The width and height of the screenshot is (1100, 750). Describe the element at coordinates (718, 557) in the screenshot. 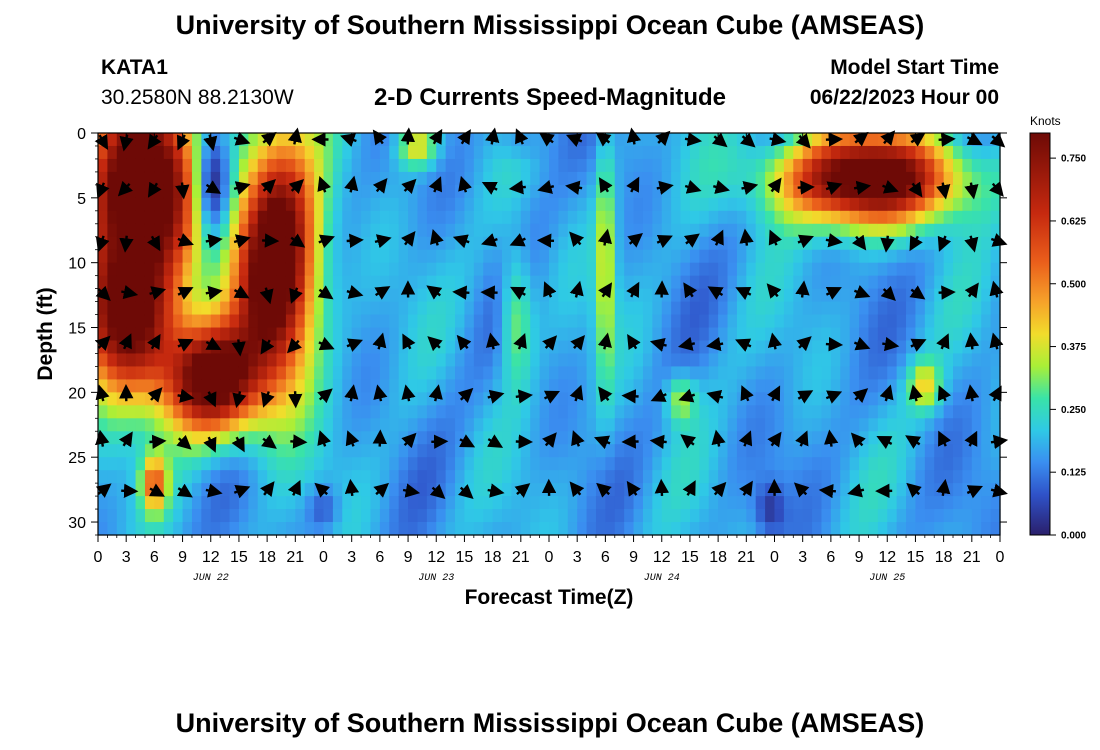

I see `x-tick-label: 18` at that location.